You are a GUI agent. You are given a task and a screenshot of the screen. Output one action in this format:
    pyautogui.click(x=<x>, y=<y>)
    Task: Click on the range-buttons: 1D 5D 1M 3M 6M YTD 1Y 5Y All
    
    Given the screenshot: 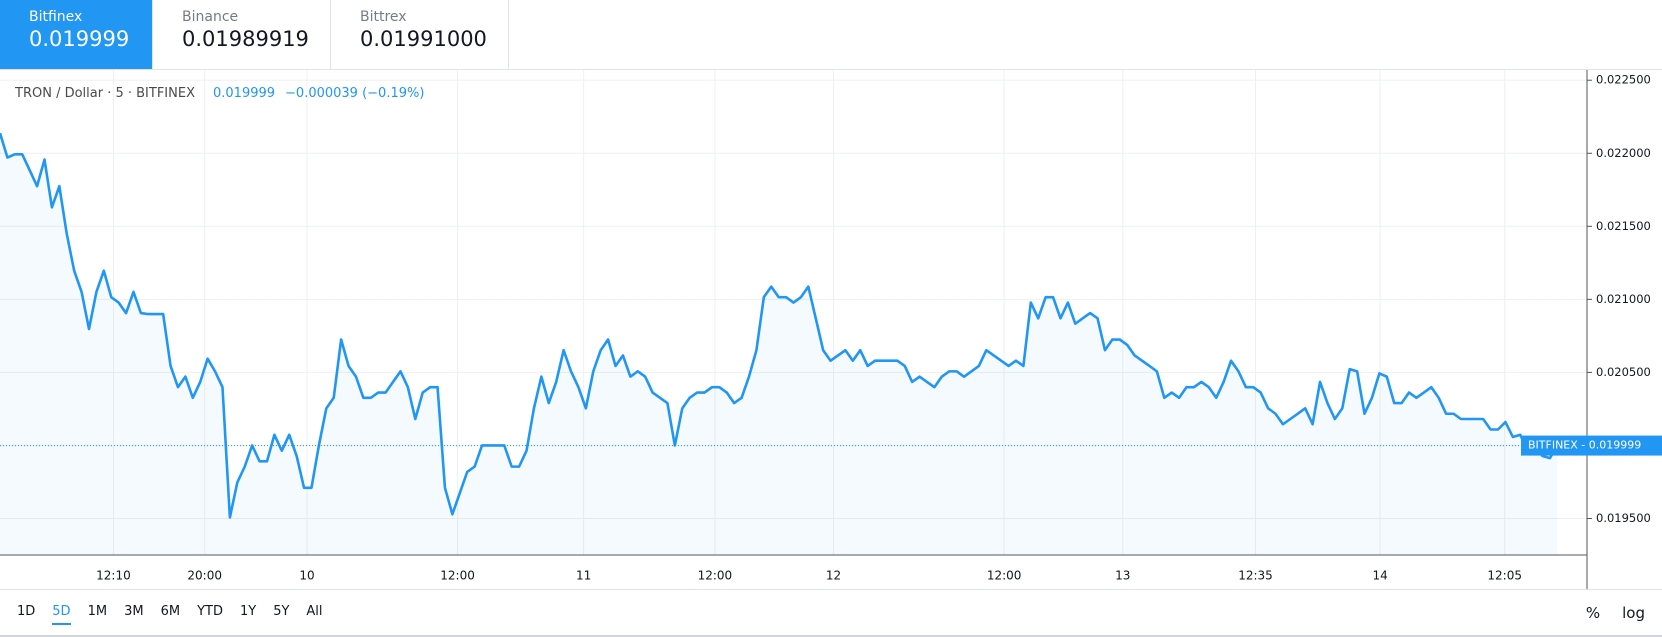 What is the action you would take?
    pyautogui.click(x=178, y=612)
    